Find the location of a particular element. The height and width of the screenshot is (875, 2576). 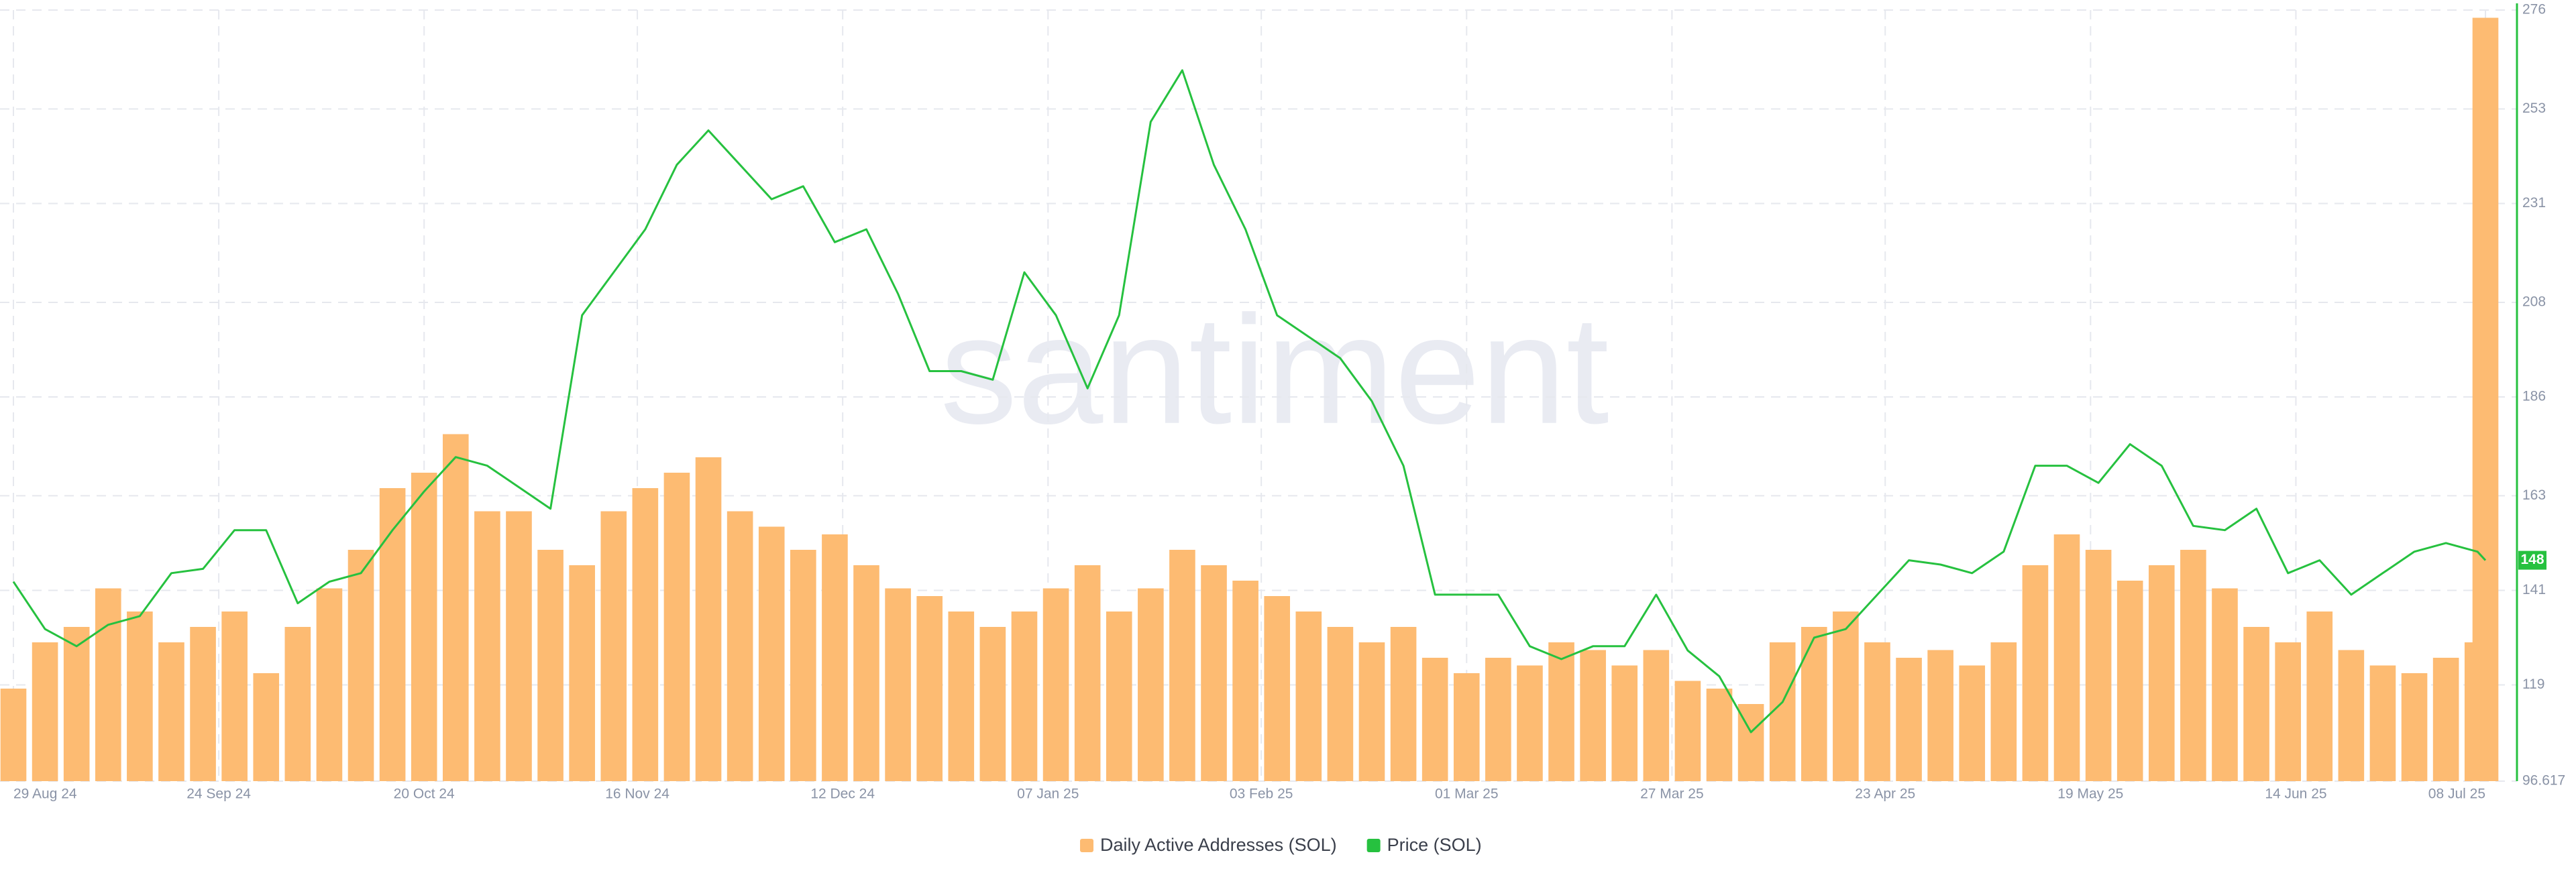

y2-tick-label: 186 is located at coordinates (2534, 396).